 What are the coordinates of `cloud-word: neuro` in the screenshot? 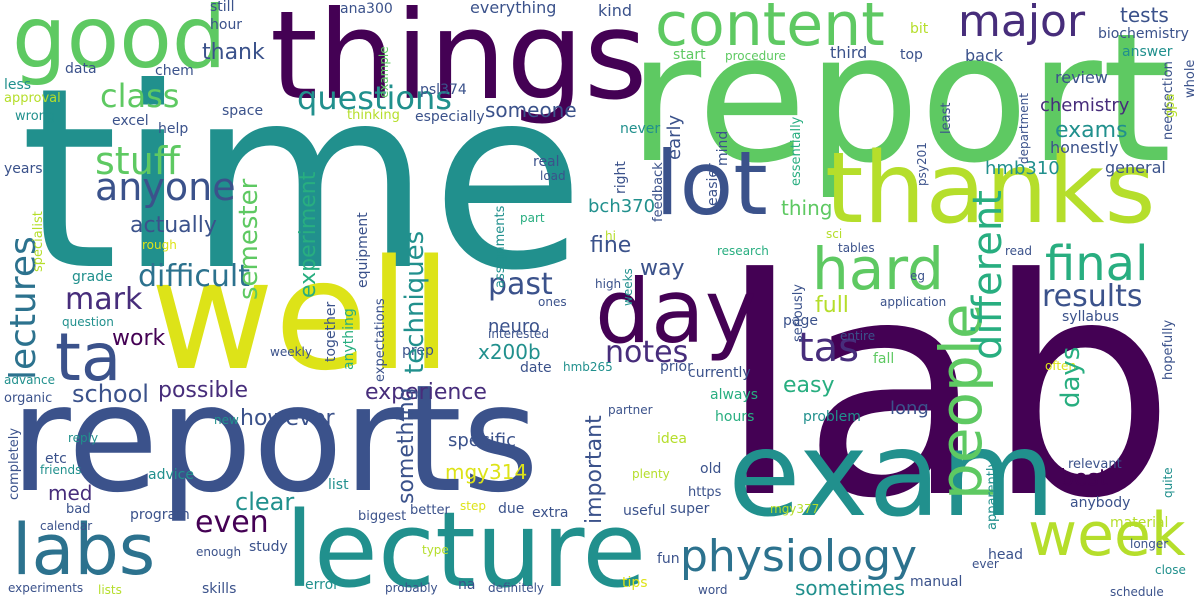 It's located at (514, 326).